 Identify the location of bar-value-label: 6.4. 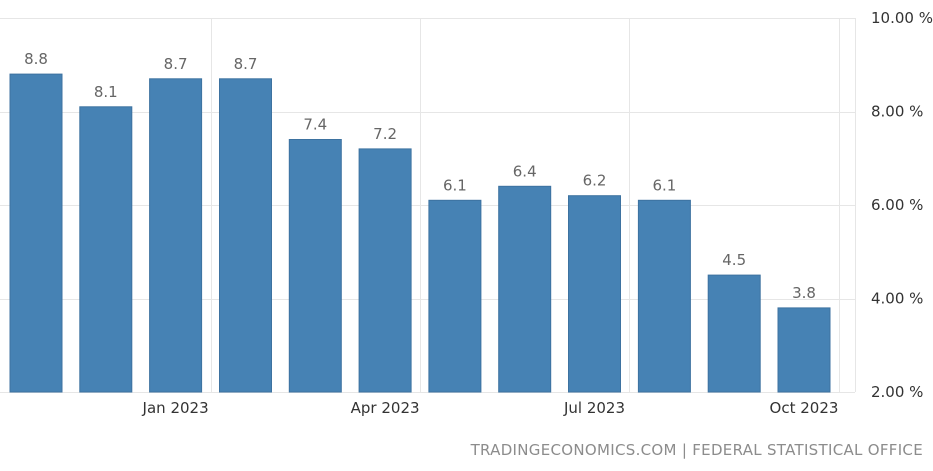
(525, 171).